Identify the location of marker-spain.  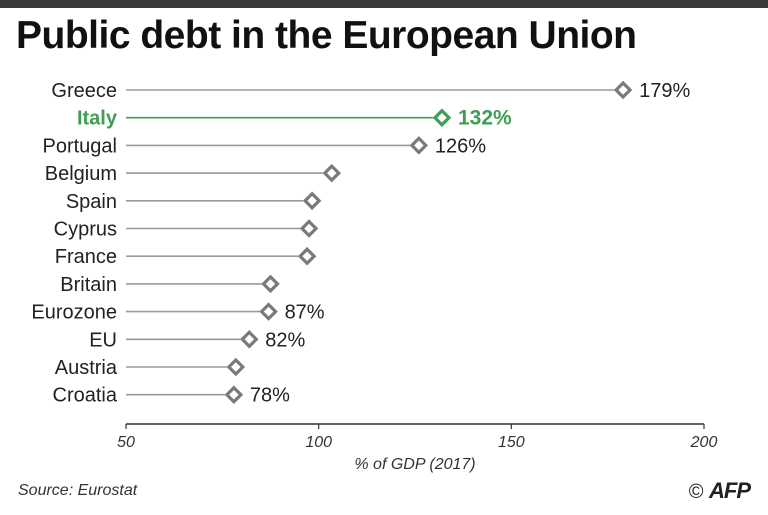
(312, 201).